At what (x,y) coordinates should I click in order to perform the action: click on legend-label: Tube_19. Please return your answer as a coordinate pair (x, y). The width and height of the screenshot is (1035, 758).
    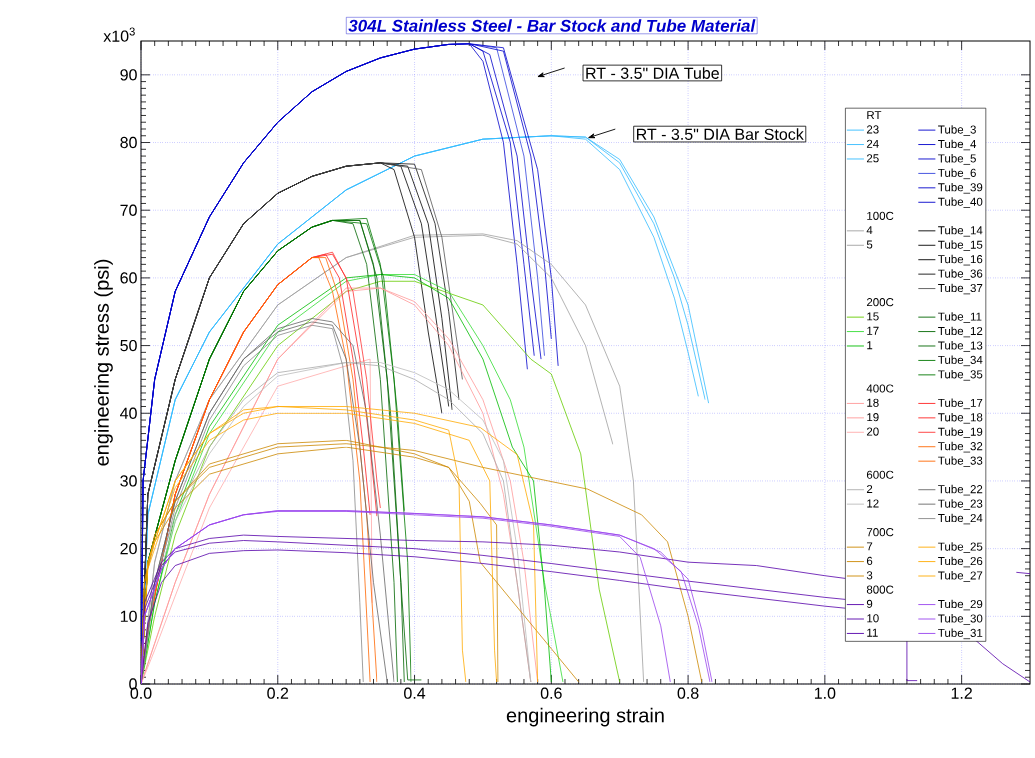
    Looking at the image, I should click on (960, 432).